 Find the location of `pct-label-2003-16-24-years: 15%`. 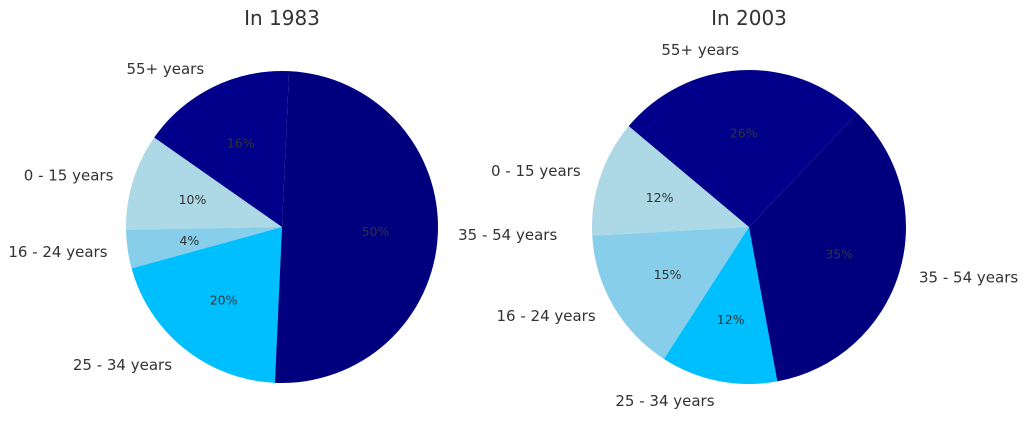

pct-label-2003-16-24-years: 15% is located at coordinates (668, 274).